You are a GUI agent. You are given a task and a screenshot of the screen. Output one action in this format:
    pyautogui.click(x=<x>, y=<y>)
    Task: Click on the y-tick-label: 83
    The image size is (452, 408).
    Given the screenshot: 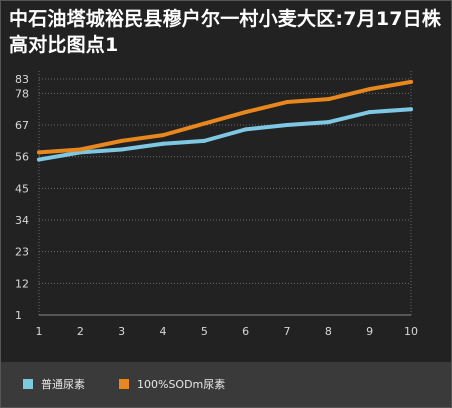 What is the action you would take?
    pyautogui.click(x=22, y=79)
    